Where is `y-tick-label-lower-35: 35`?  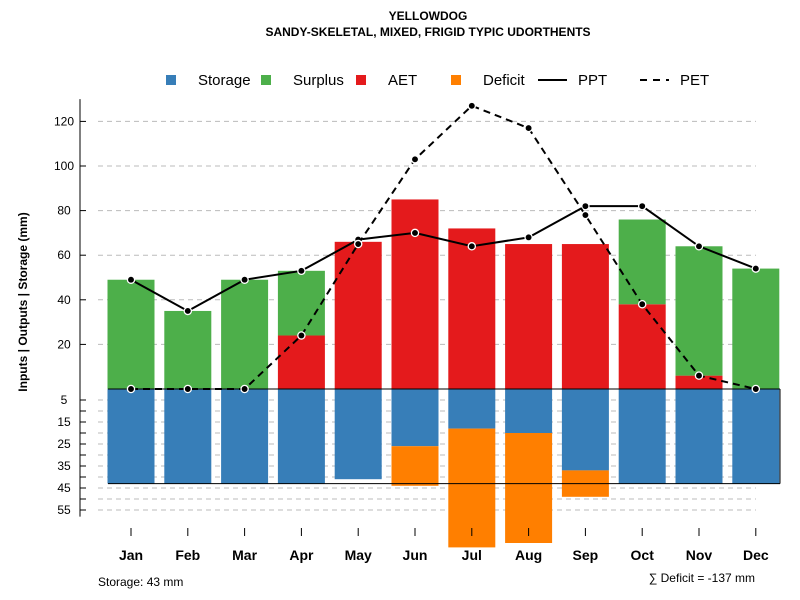
y-tick-label-lower-35: 35 is located at coordinates (64, 466).